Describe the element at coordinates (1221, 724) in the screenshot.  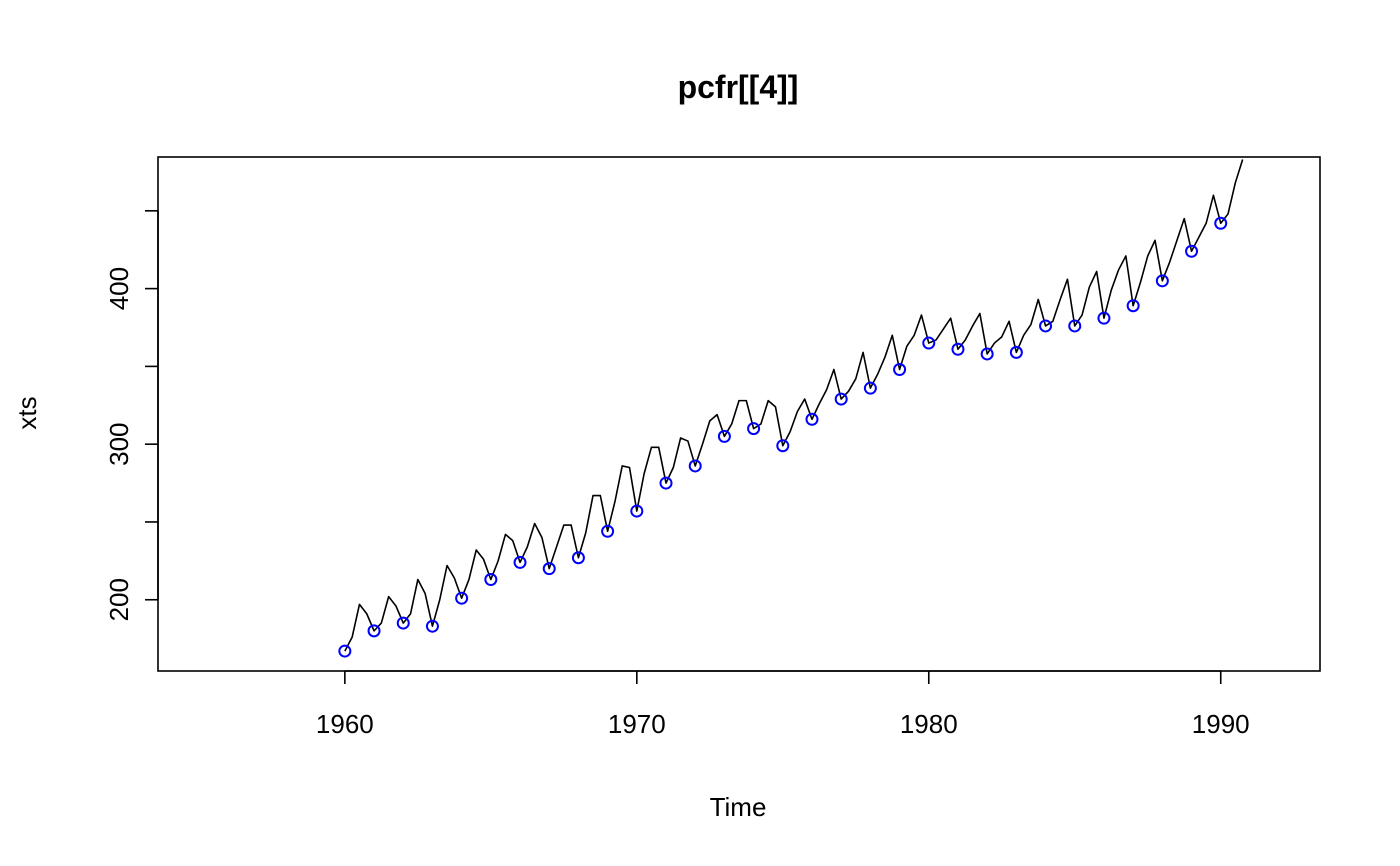
I see `x-tick-label: 1990` at that location.